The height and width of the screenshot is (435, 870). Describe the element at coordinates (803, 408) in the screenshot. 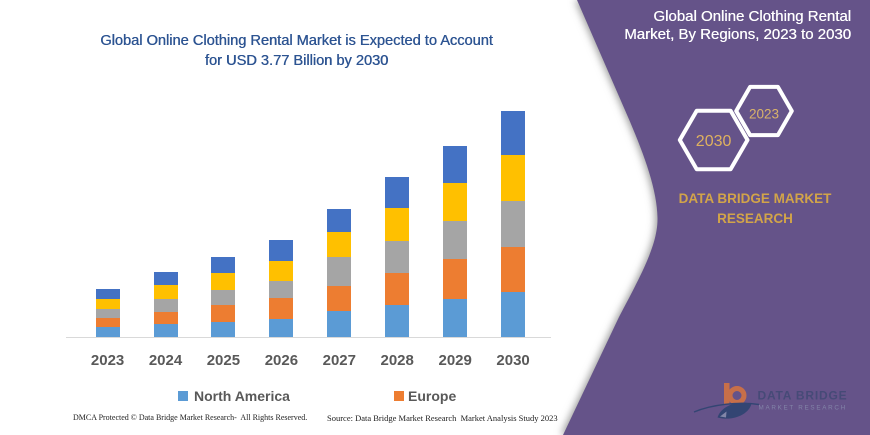

I see `svg-text: MARKET RESEARCH` at that location.